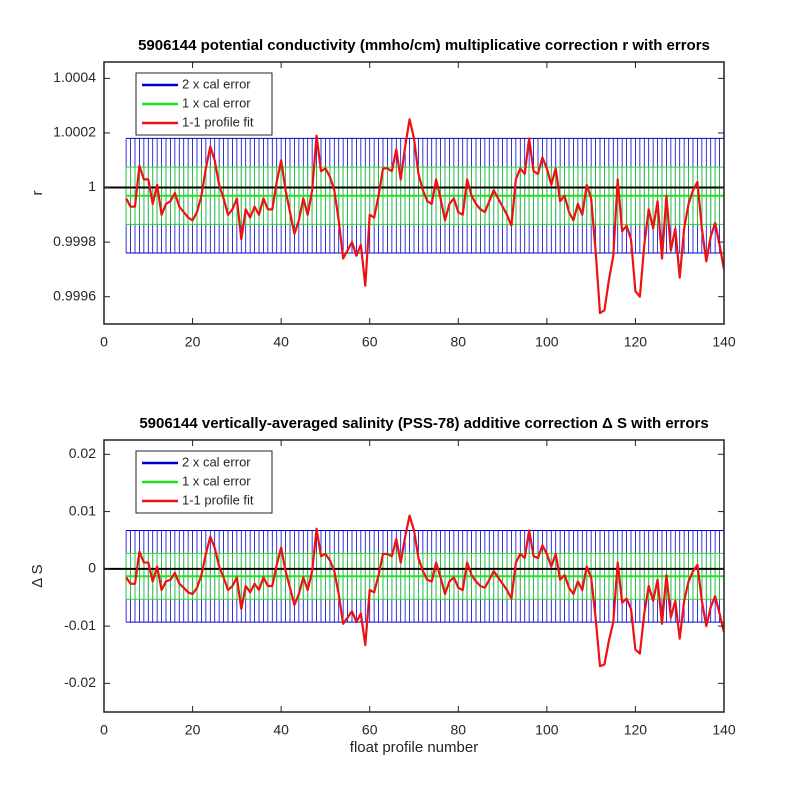 The width and height of the screenshot is (800, 800). Describe the element at coordinates (82, 510) in the screenshot. I see `y-tick-label: 0.01` at that location.